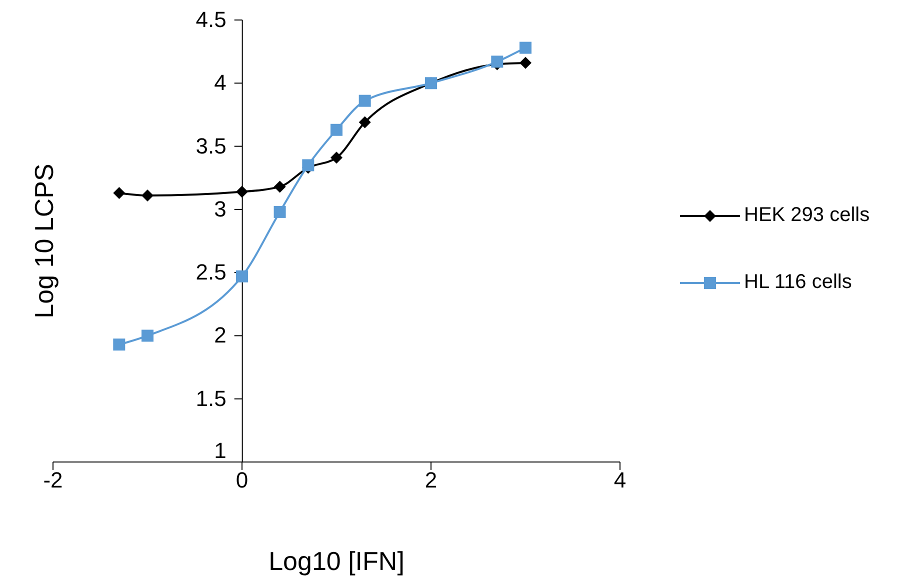 Image resolution: width=919 pixels, height=586 pixels. What do you see at coordinates (211, 272) in the screenshot?
I see `y-tick-label: 2.5` at bounding box center [211, 272].